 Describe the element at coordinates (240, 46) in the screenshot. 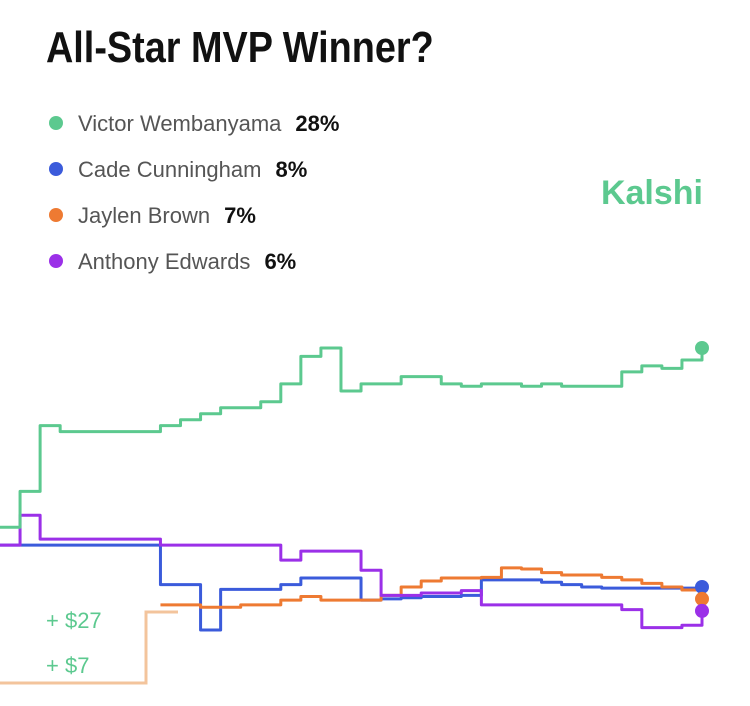

I see `chart-title: All-Star MVP Winner?` at that location.